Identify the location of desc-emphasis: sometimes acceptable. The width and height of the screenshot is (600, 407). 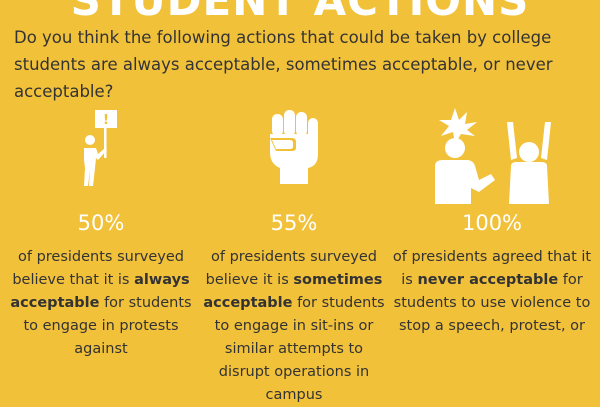
(293, 291).